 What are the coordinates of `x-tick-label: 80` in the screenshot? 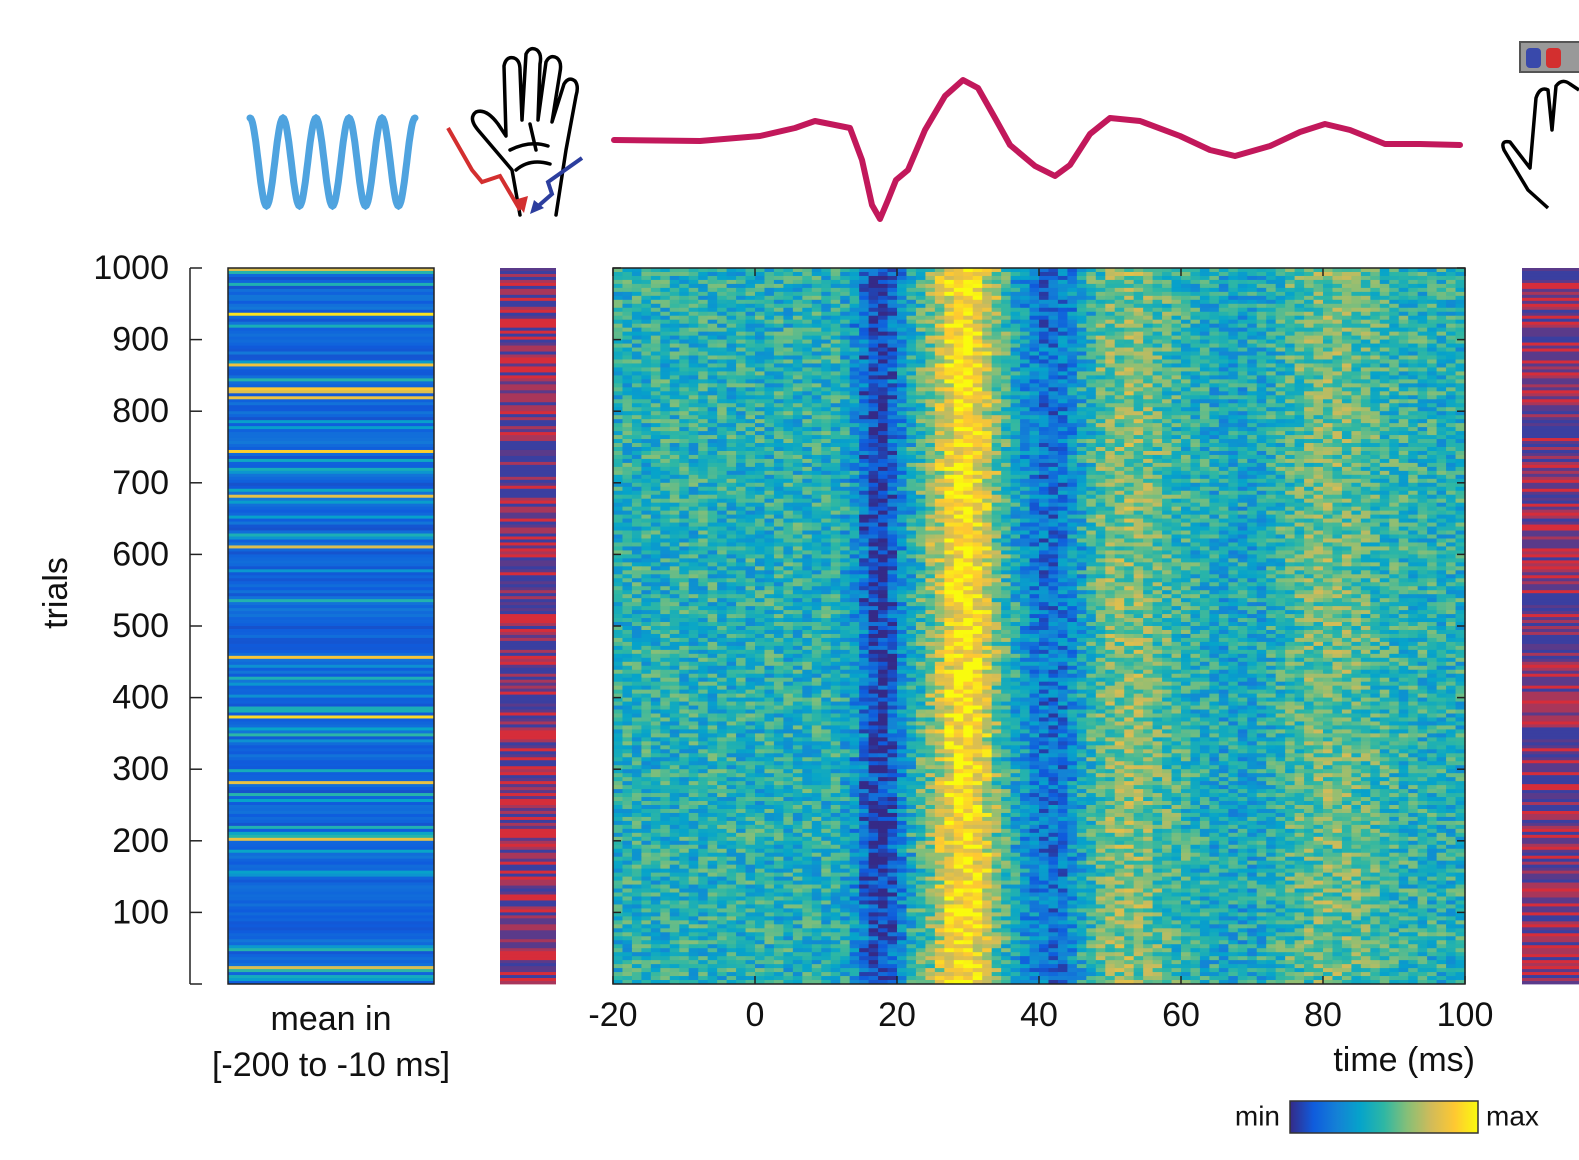 It's located at (1323, 1015).